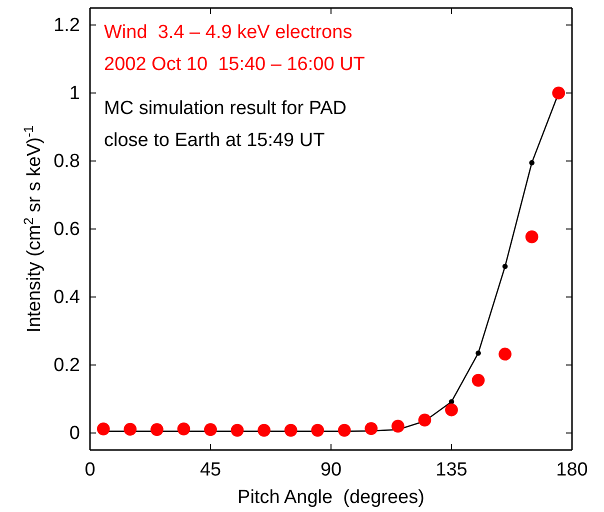 The height and width of the screenshot is (512, 604). What do you see at coordinates (67, 297) in the screenshot?
I see `y-tick-label: 0.4` at bounding box center [67, 297].